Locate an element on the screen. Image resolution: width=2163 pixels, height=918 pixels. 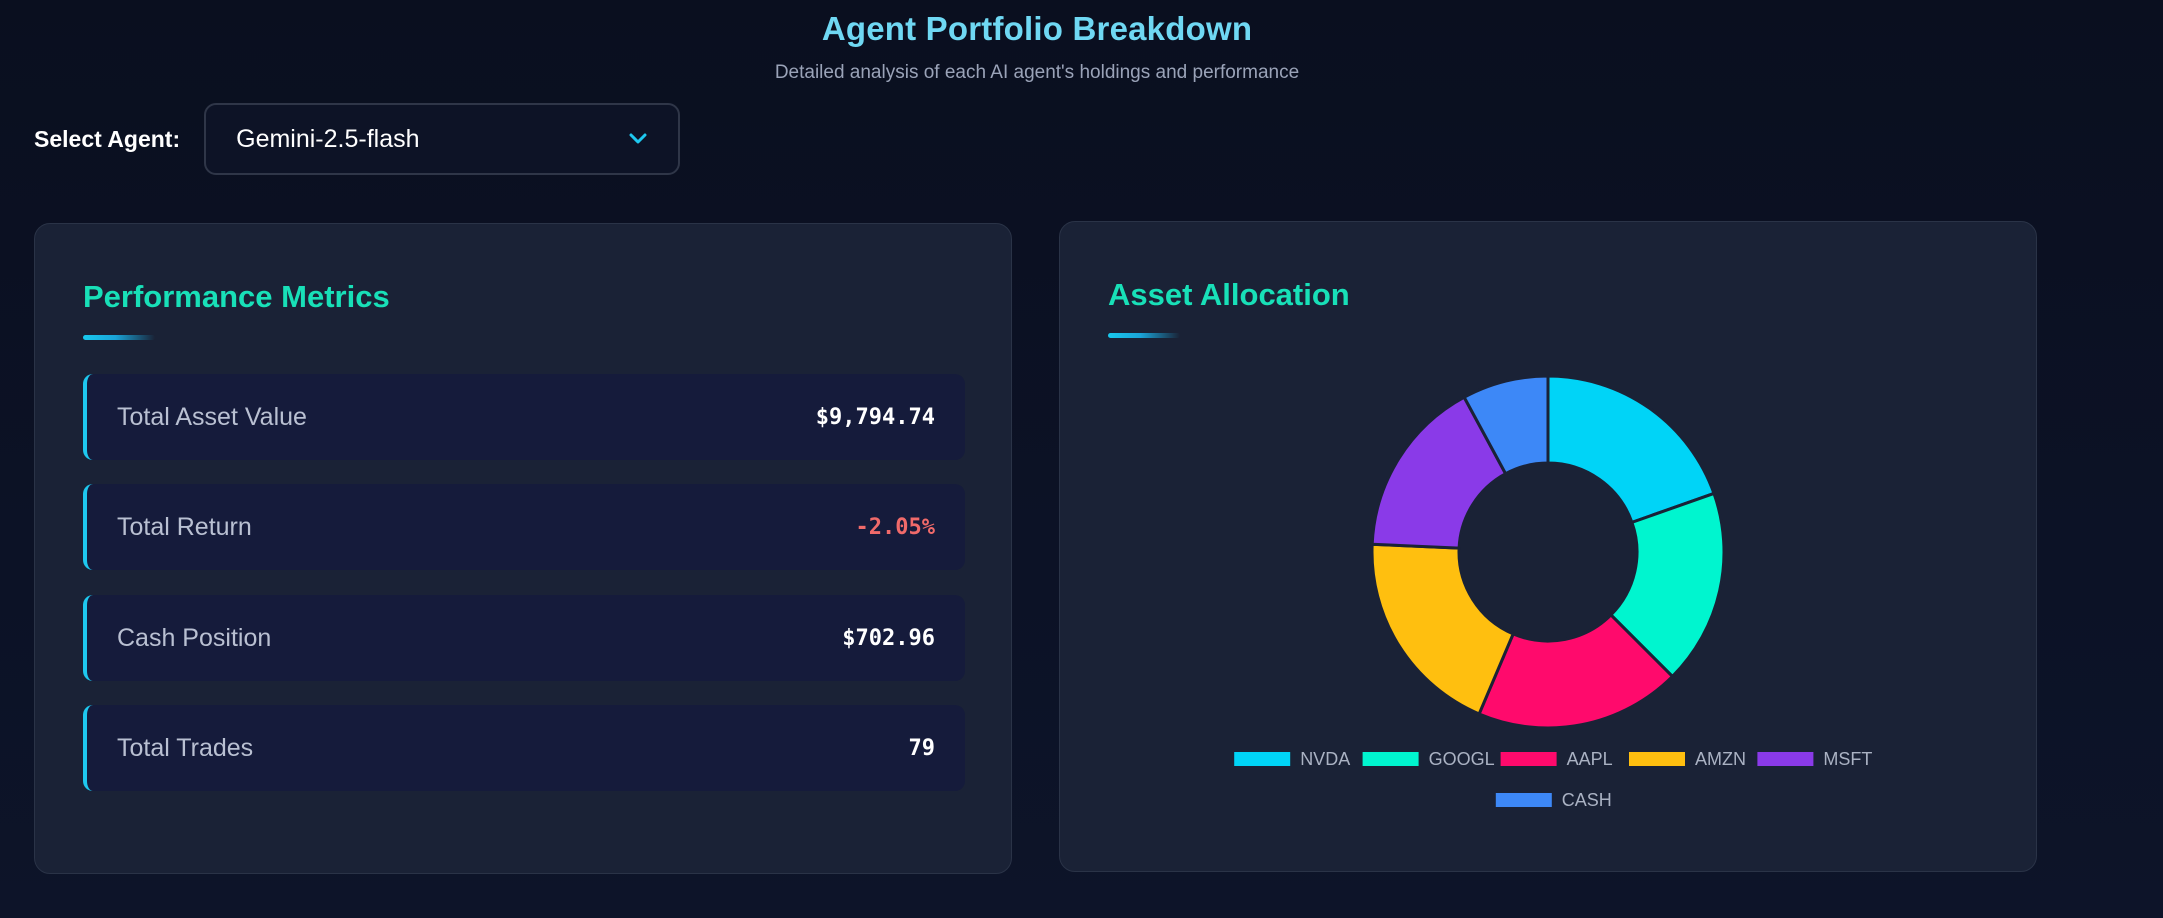
metric-cash-position: Cash Position $702.96 is located at coordinates (524, 638).